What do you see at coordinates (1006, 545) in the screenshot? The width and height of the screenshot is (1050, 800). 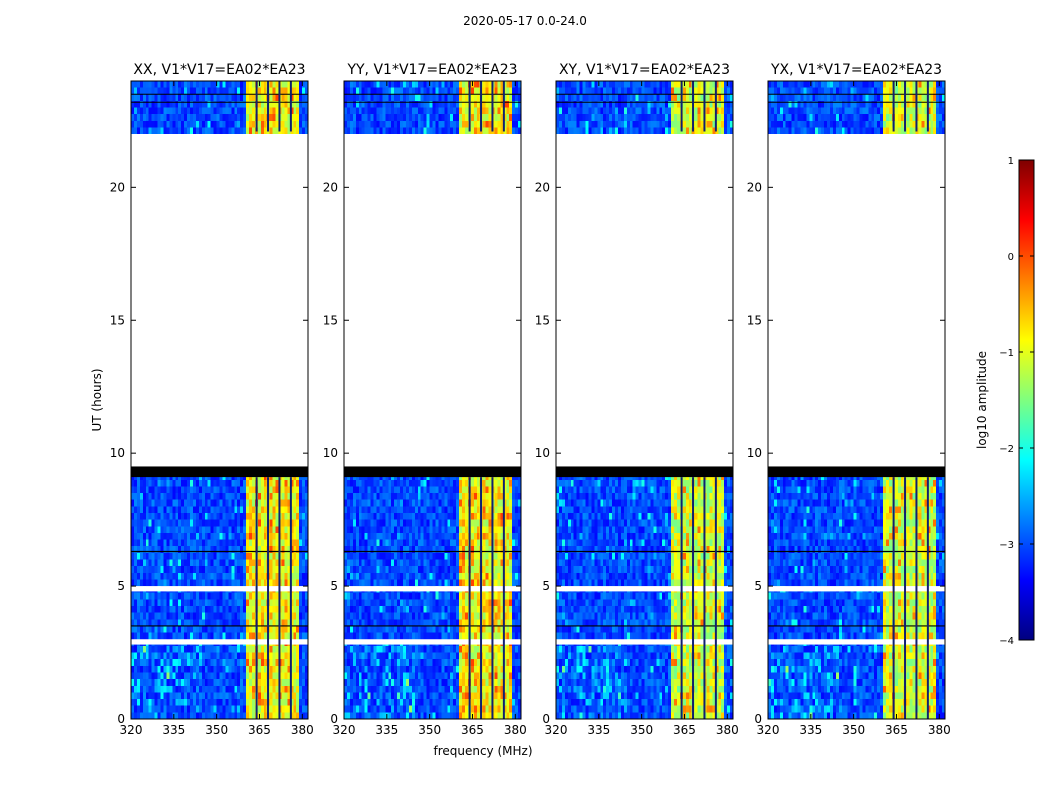 I see `colorbar-tick-label: −3` at bounding box center [1006, 545].